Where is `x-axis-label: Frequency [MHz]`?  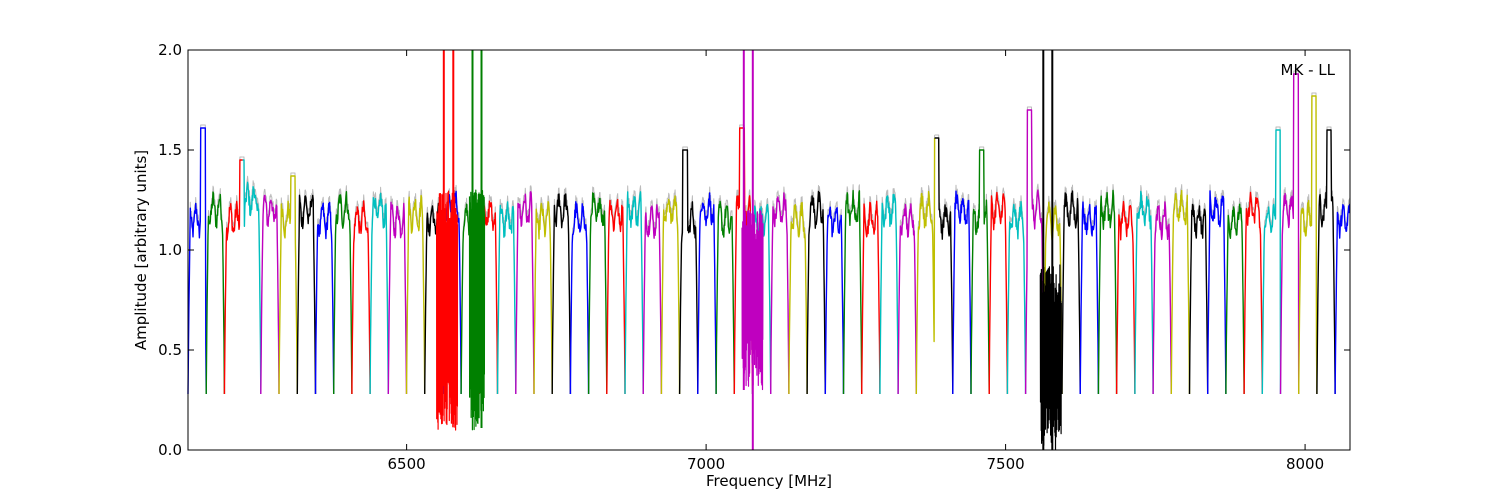 x-axis-label: Frequency [MHz] is located at coordinates (769, 481).